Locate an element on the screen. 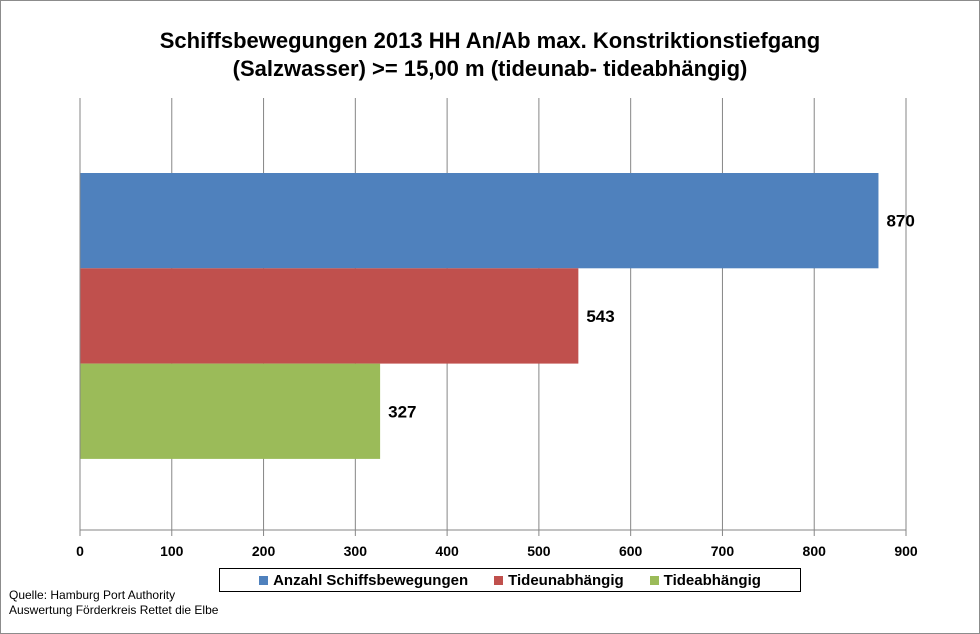 This screenshot has width=980, height=634. x-tick-label-500: 500 is located at coordinates (539, 551).